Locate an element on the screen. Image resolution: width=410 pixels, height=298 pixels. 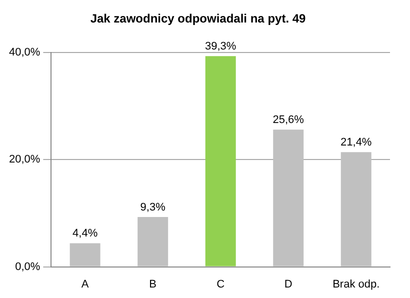
y-tick-label: 40,0% is located at coordinates (24, 52).